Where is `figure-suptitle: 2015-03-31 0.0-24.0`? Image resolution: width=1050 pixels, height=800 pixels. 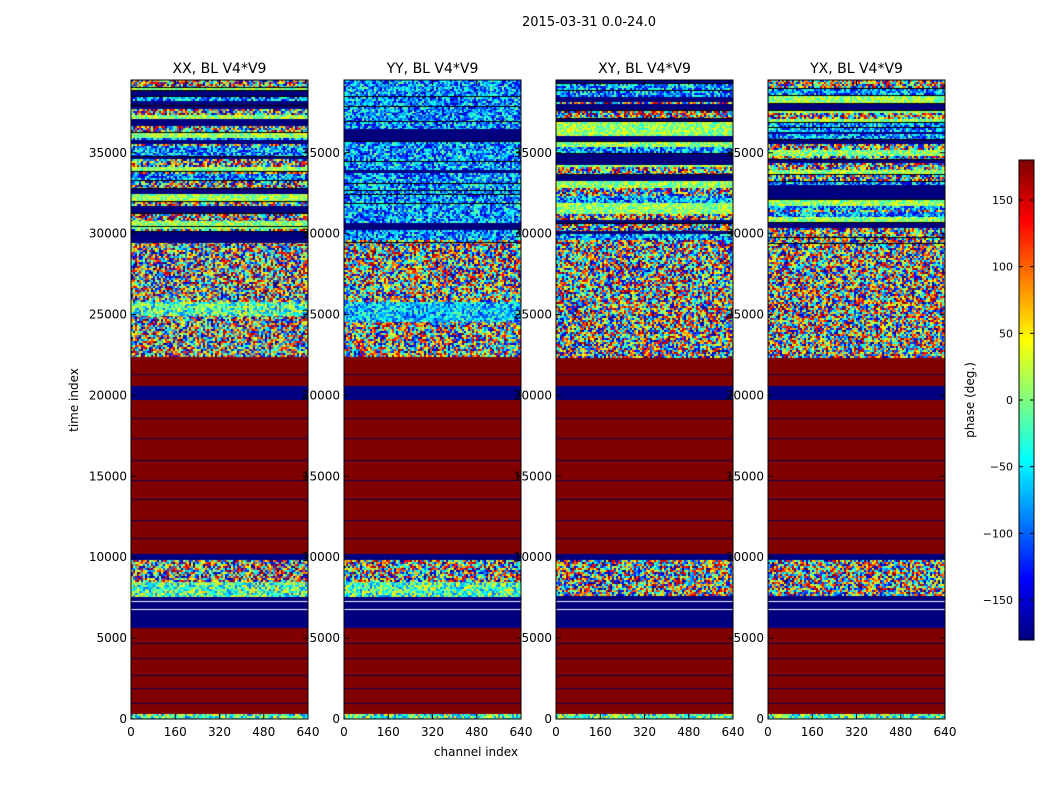 figure-suptitle: 2015-03-31 0.0-24.0 is located at coordinates (589, 22).